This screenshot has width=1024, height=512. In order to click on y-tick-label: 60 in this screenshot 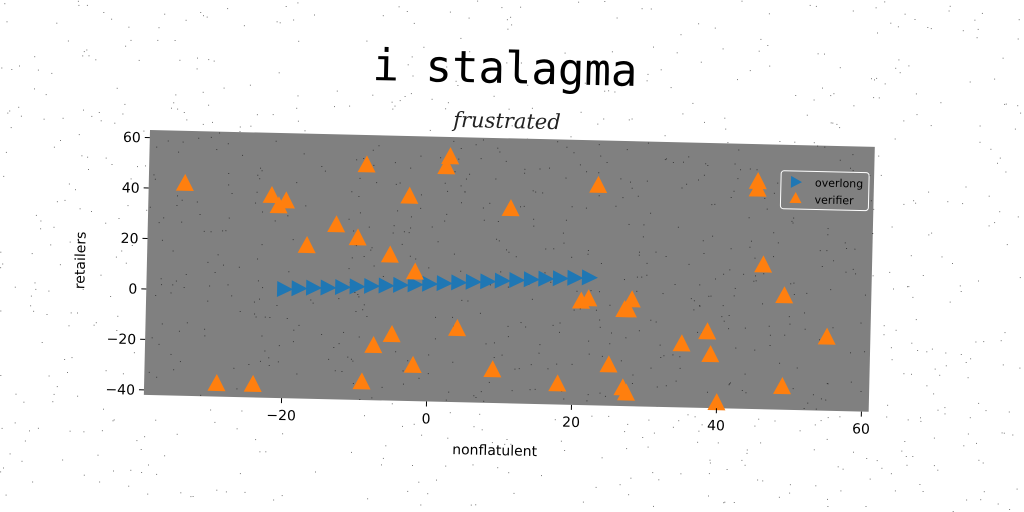, I will do `click(132, 138)`.